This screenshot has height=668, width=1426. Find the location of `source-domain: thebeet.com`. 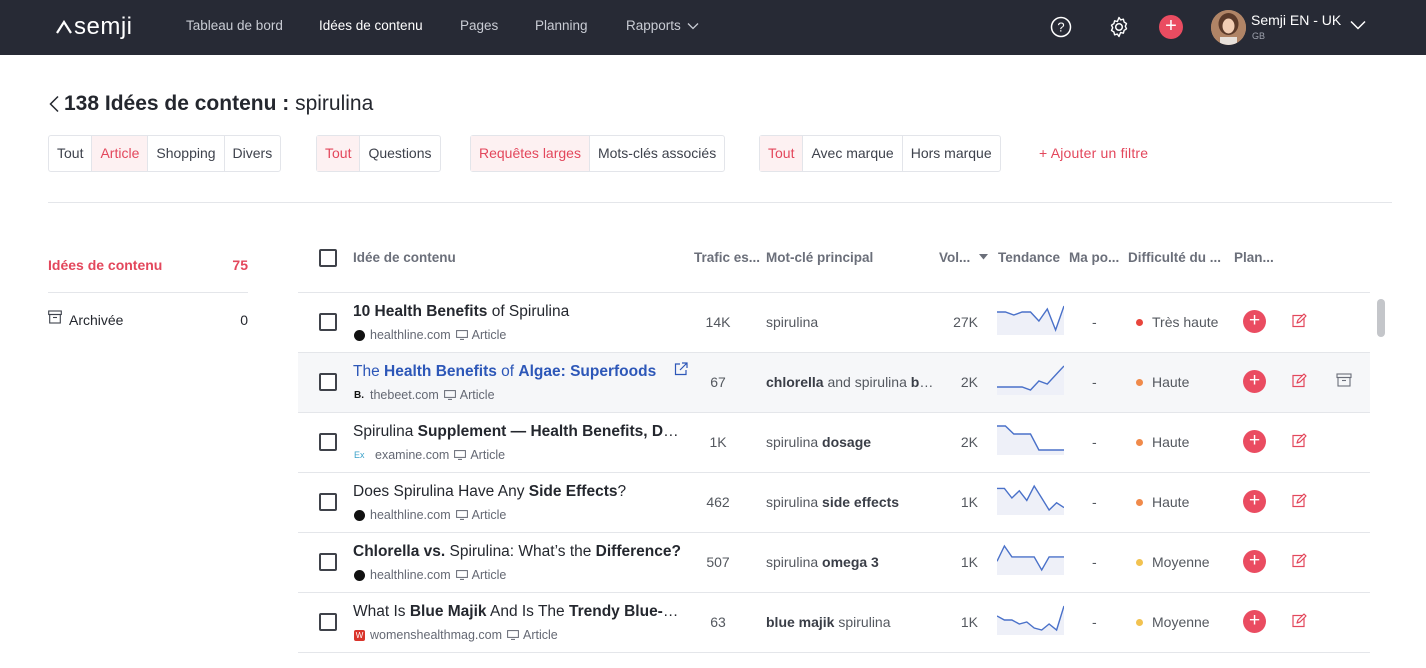

source-domain: thebeet.com is located at coordinates (404, 395).